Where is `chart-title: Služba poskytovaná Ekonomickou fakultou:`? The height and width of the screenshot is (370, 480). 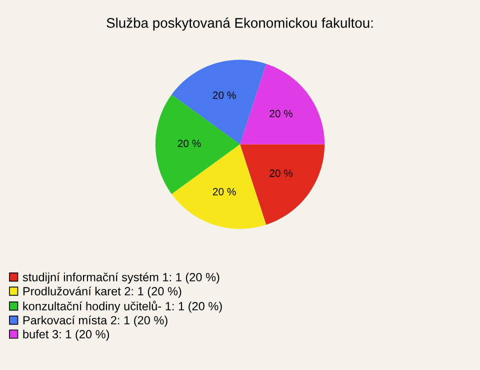
chart-title: Služba poskytovaná Ekonomickou fakultou: is located at coordinates (239, 24).